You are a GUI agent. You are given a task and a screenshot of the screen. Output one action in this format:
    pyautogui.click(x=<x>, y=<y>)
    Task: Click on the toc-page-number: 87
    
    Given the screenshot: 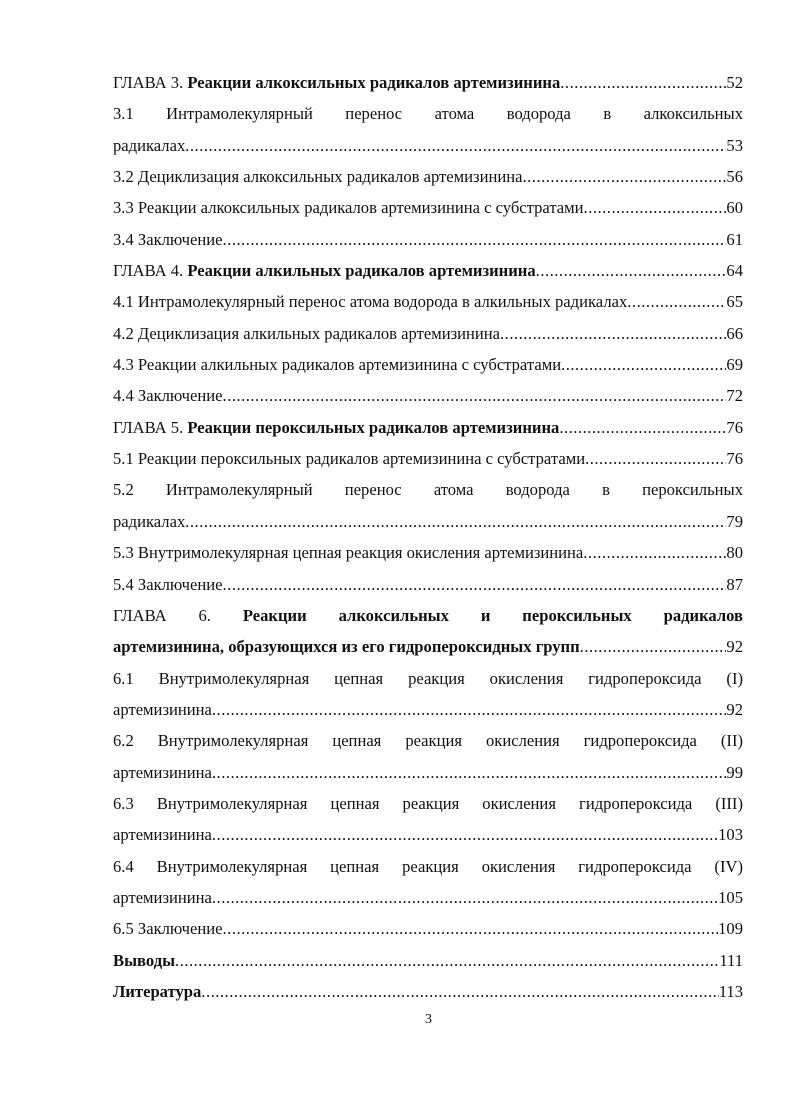 What is the action you would take?
    pyautogui.click(x=734, y=584)
    